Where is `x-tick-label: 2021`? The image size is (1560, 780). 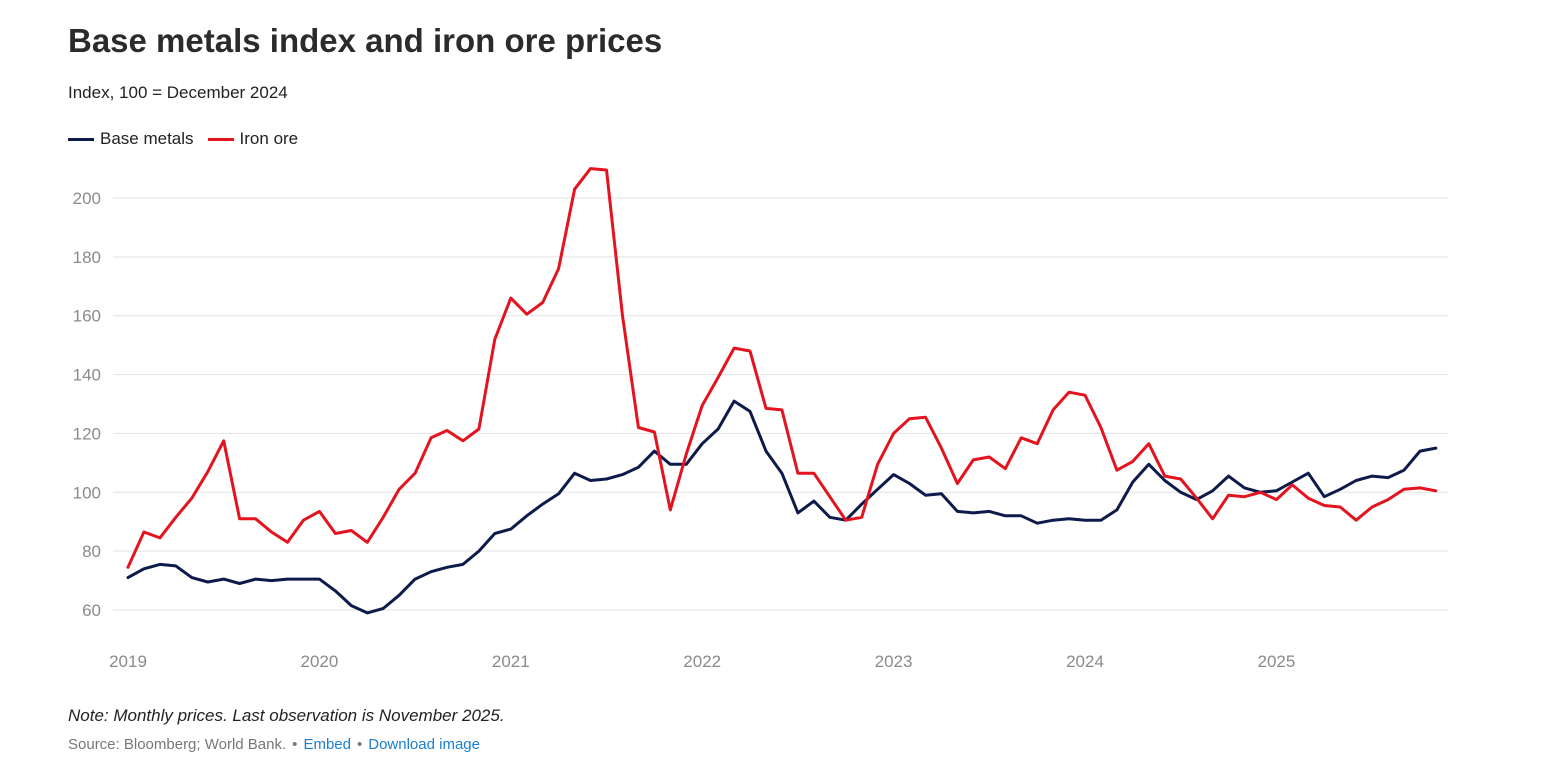
x-tick-label: 2021 is located at coordinates (511, 661).